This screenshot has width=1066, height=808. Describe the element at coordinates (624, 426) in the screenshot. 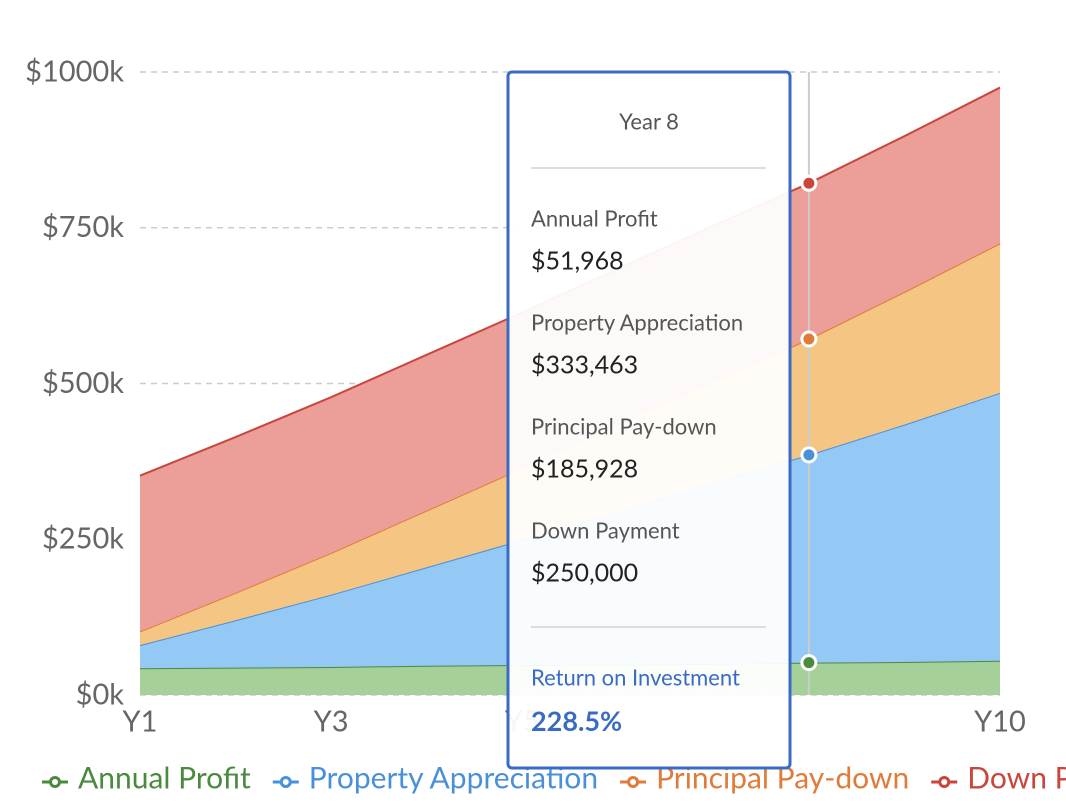

I see `tooltip-label: Principal Pay-down` at that location.